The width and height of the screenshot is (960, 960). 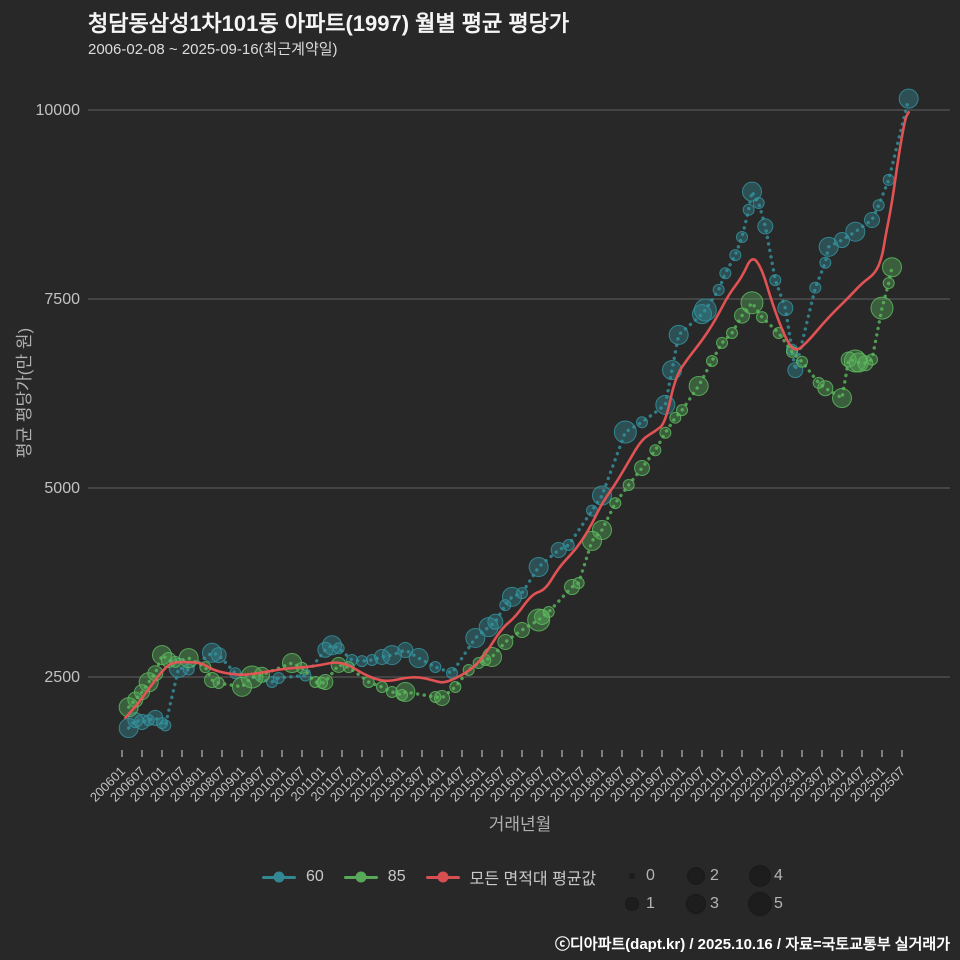 I want to click on chart-legend: 60 85 모든 면적대 평균값, so click(x=429, y=877).